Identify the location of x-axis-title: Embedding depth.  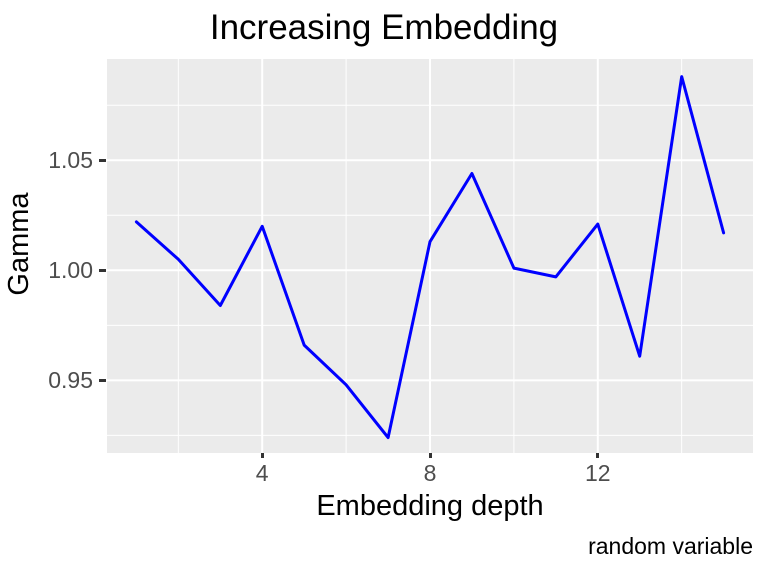
(430, 506).